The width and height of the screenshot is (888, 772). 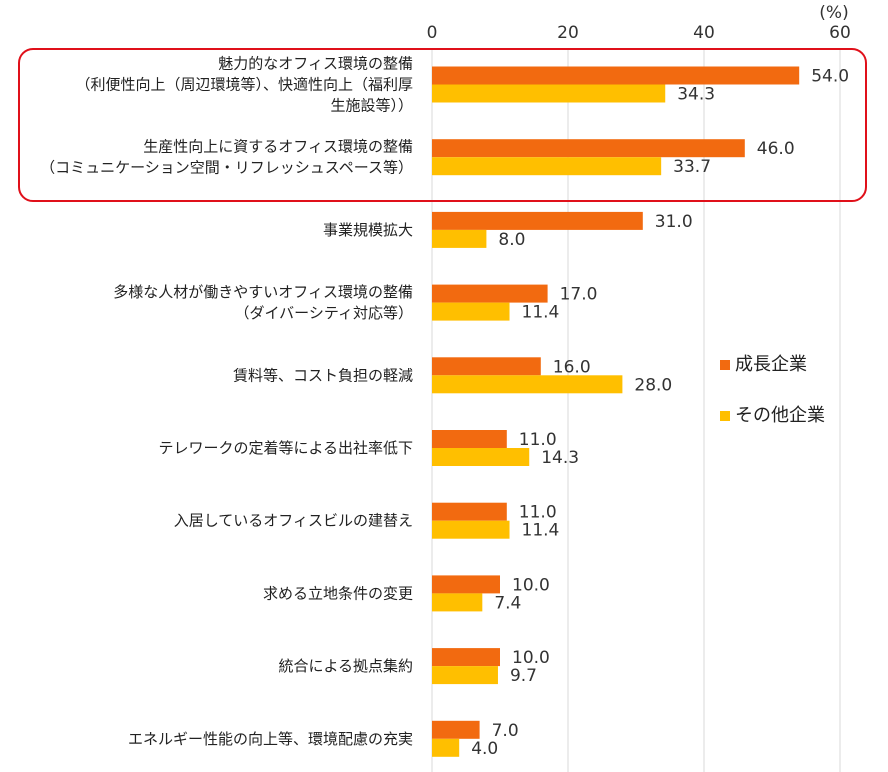 What do you see at coordinates (263, 292) in the screenshot?
I see `category-label: 多様な人材が働きやすいオフィス環境の整備` at bounding box center [263, 292].